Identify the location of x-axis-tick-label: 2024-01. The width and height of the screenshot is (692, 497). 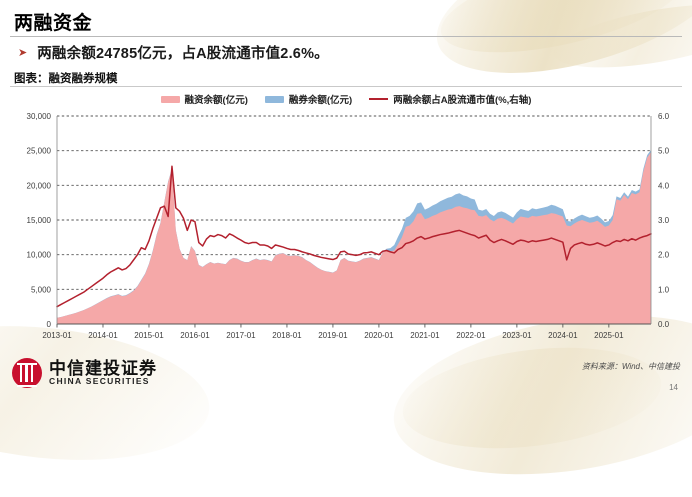
(563, 335).